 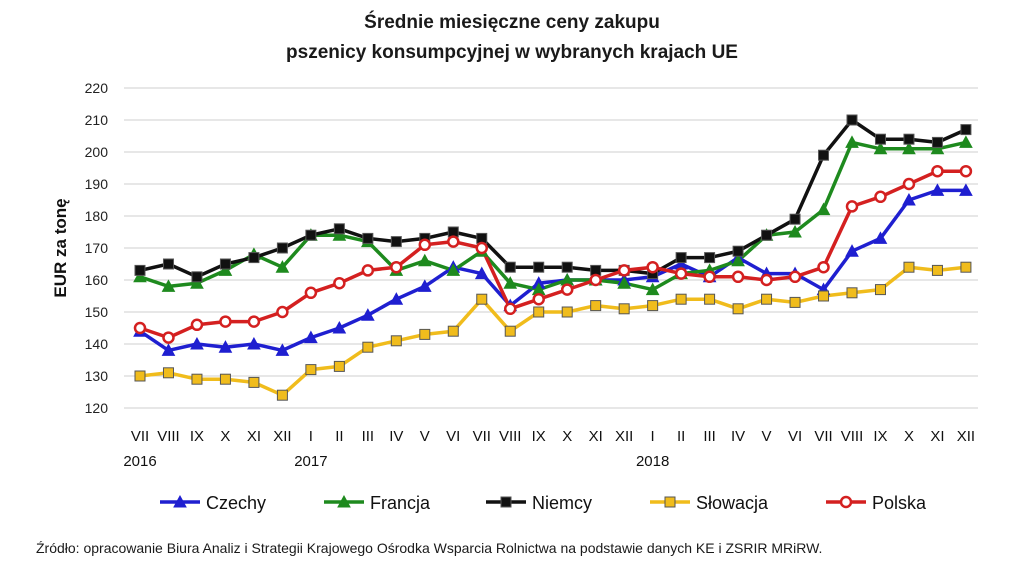 I want to click on legend-label: Słowacja, so click(x=732, y=503).